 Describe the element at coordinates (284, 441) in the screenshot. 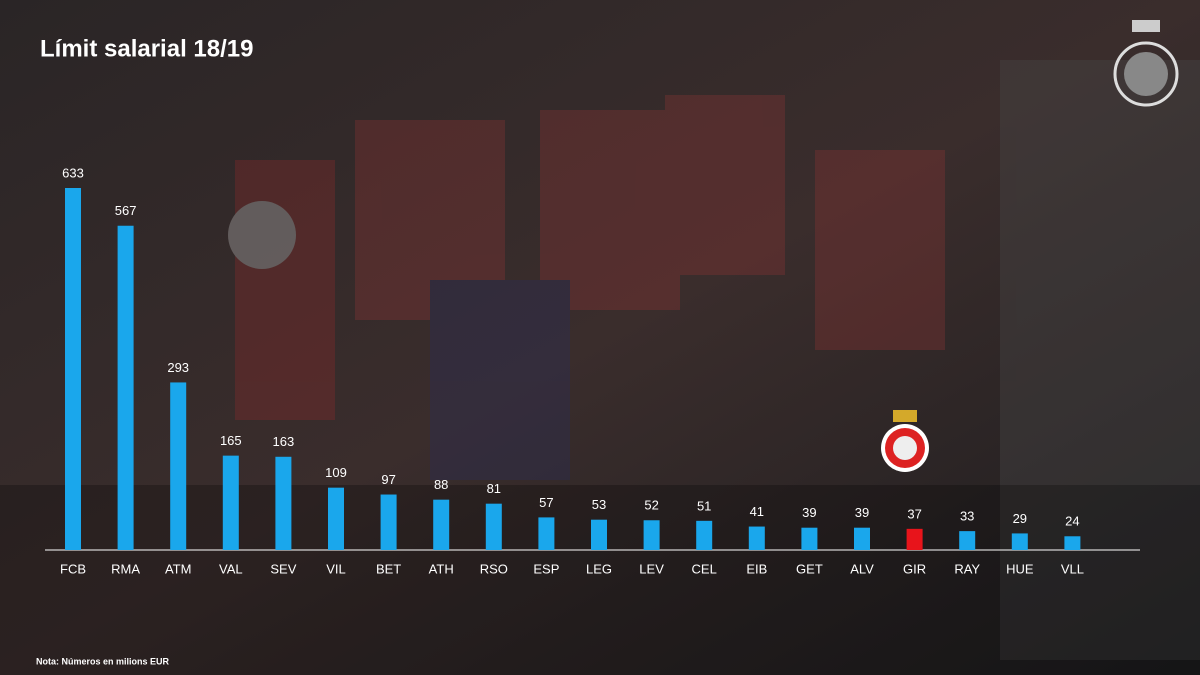

I see `value-label: 163` at that location.